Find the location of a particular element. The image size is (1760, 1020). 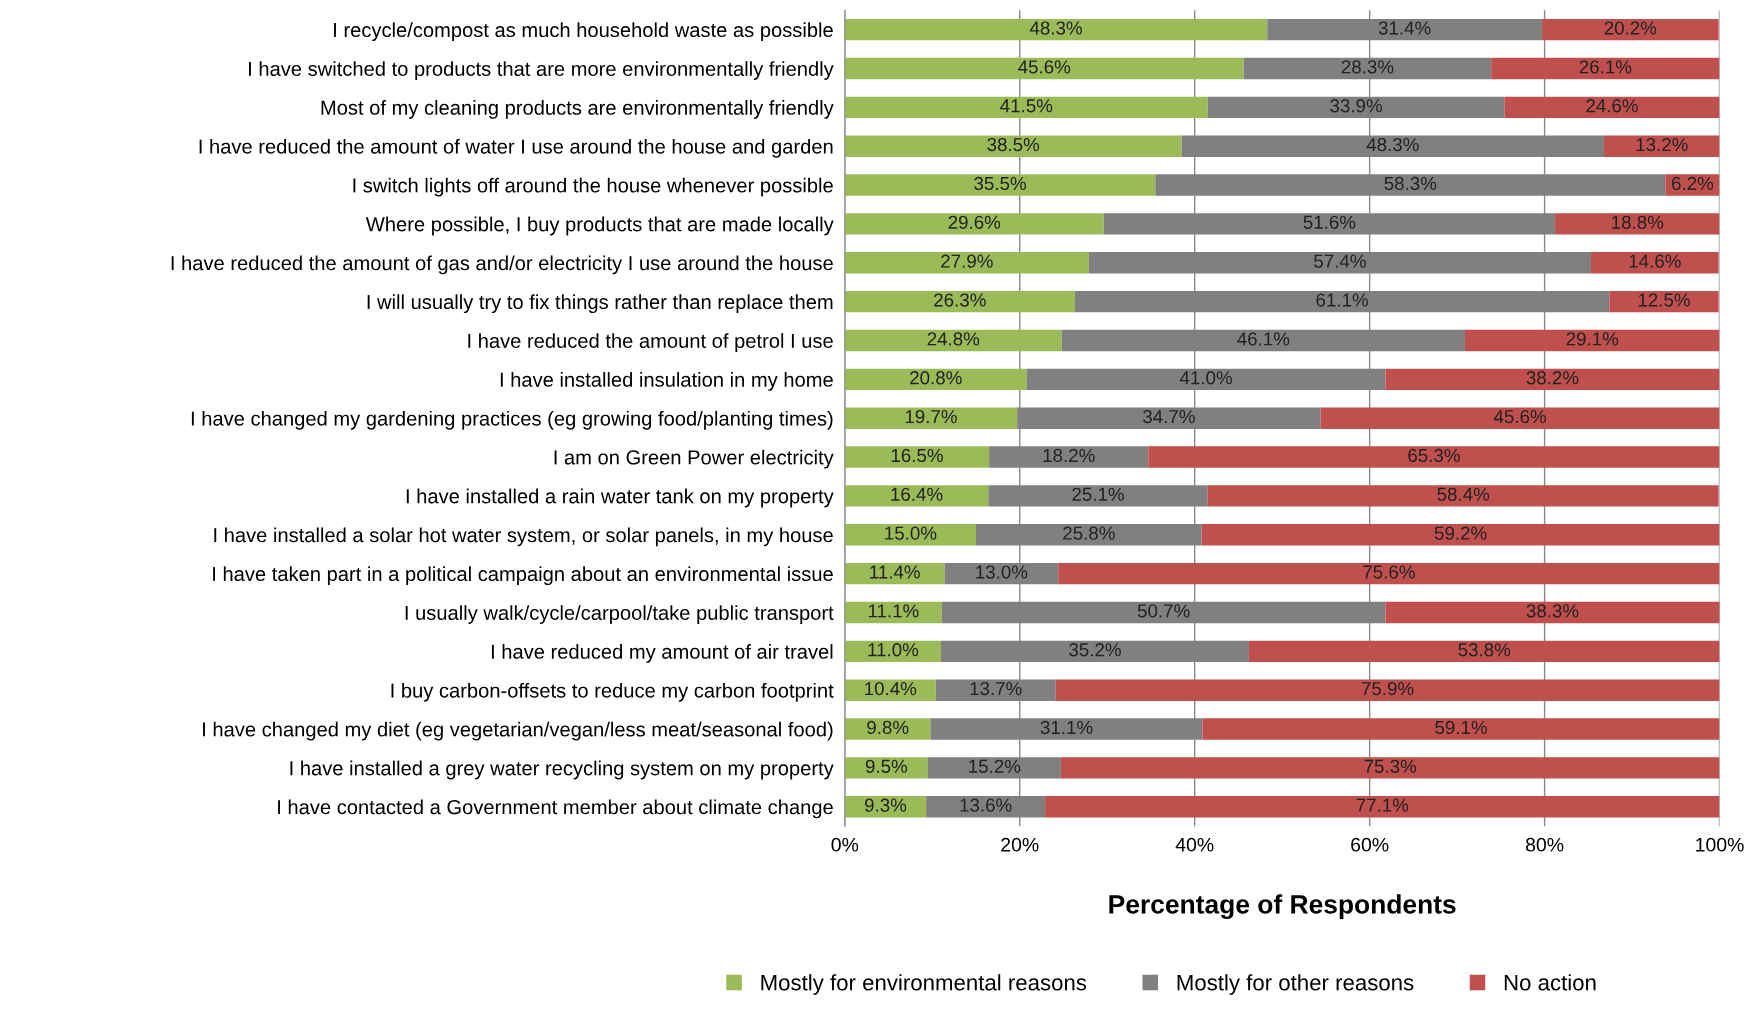

y-tick-label: I have installed a solar hot water system, or solar panels, in my house is located at coordinates (523, 537).